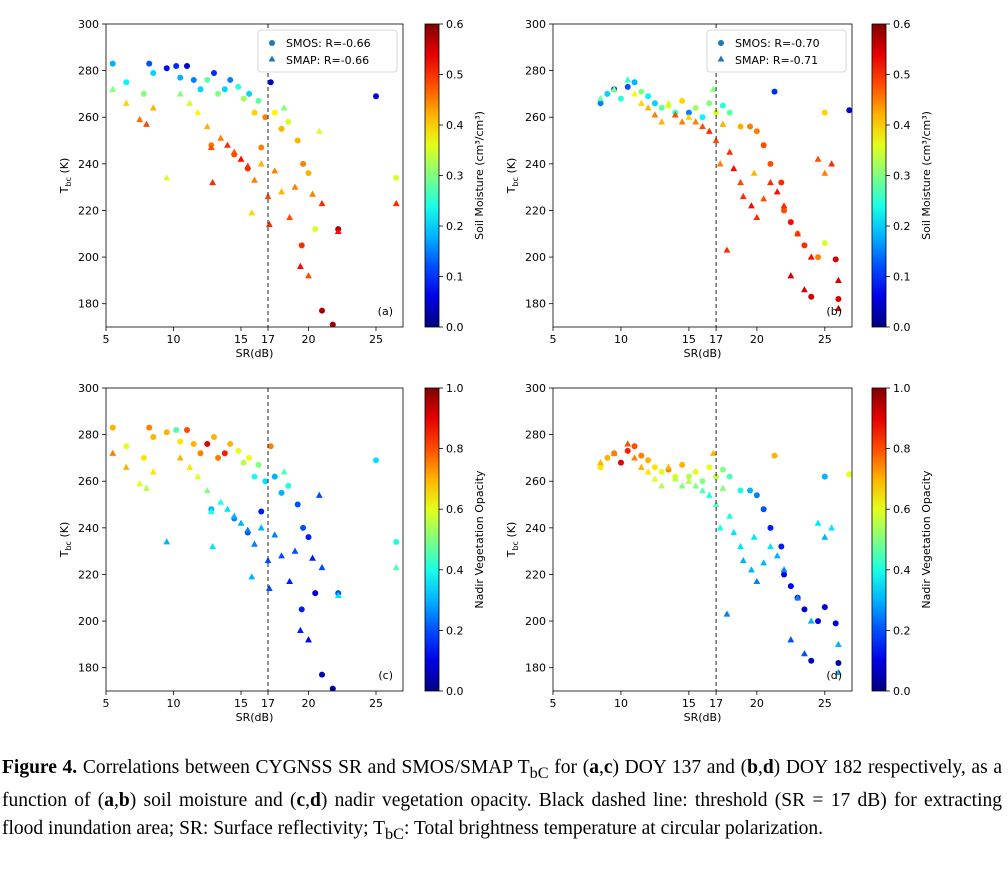 The height and width of the screenshot is (882, 1008). What do you see at coordinates (385, 311) in the screenshot?
I see `panel-label: (a)` at bounding box center [385, 311].